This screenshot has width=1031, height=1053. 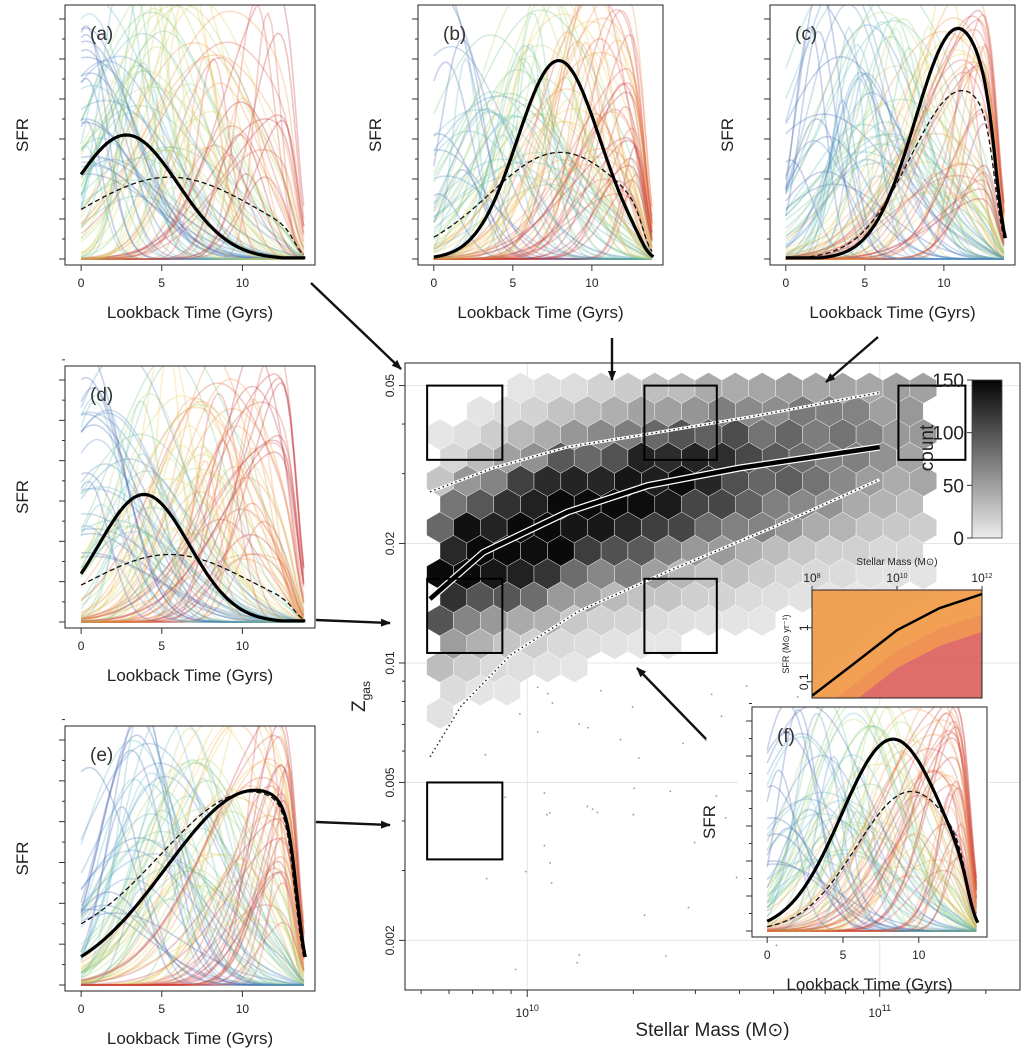 What do you see at coordinates (81, 646) in the screenshot?
I see `x-tick-label: 0` at bounding box center [81, 646].